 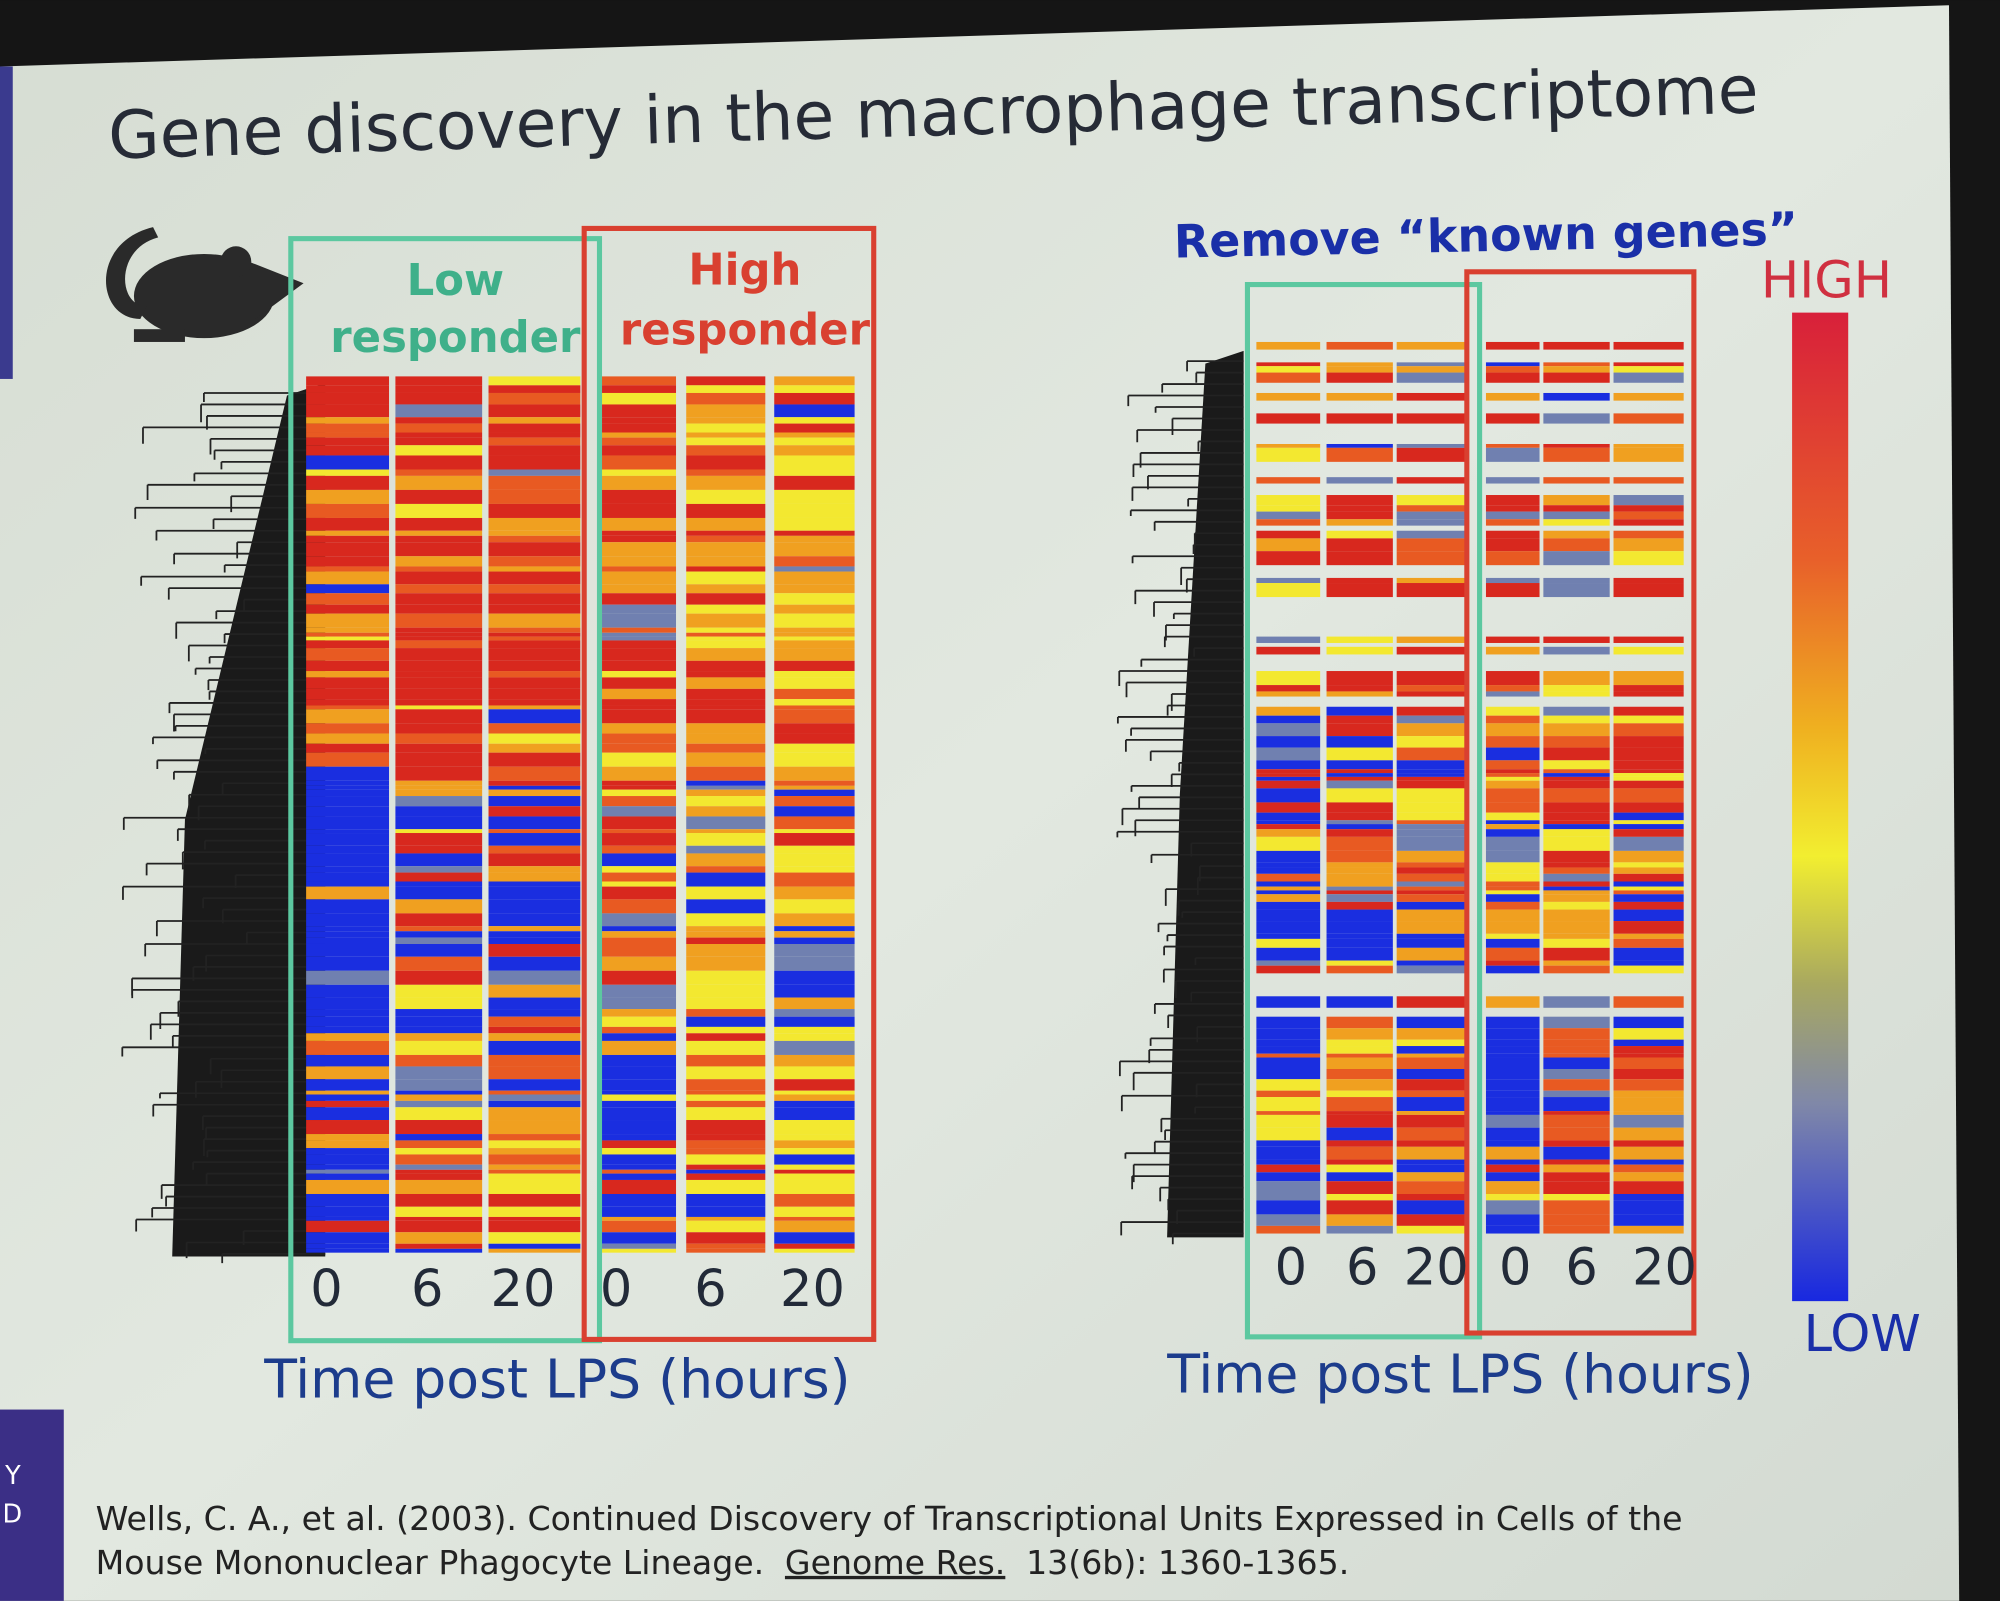 I want to click on dendrogram-branches, so click(x=223, y=828).